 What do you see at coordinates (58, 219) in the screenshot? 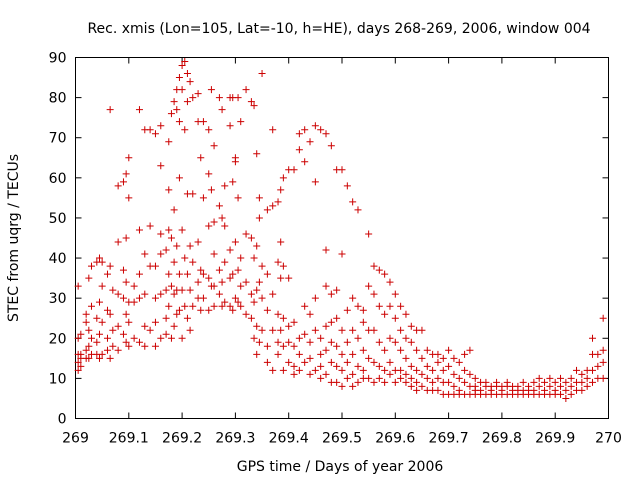
I see `y-tick-label: 50` at bounding box center [58, 219].